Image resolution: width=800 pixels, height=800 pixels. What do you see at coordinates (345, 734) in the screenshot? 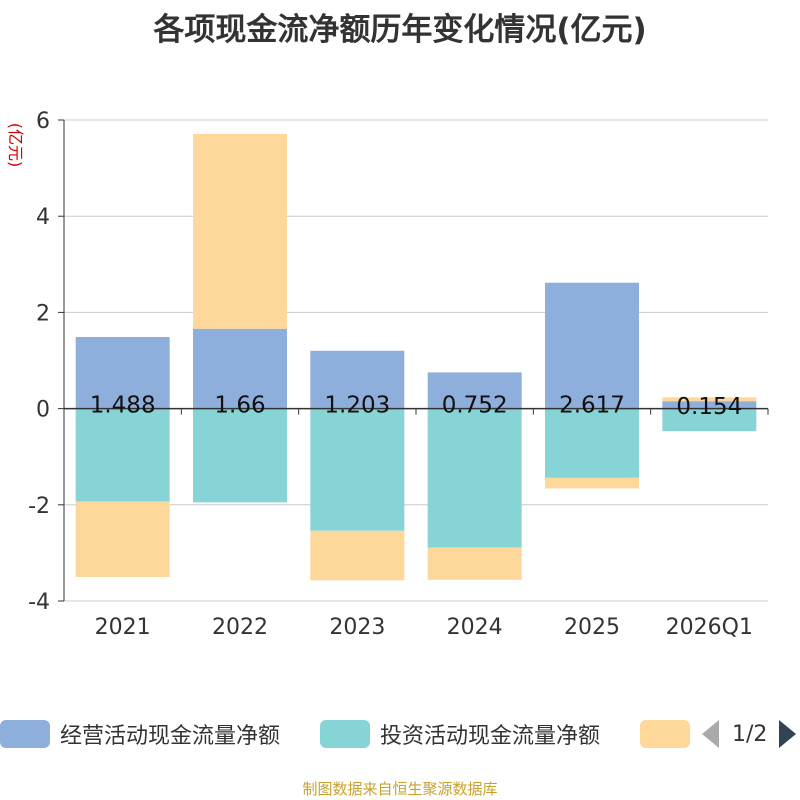
I see `legend-swatch-investing` at bounding box center [345, 734].